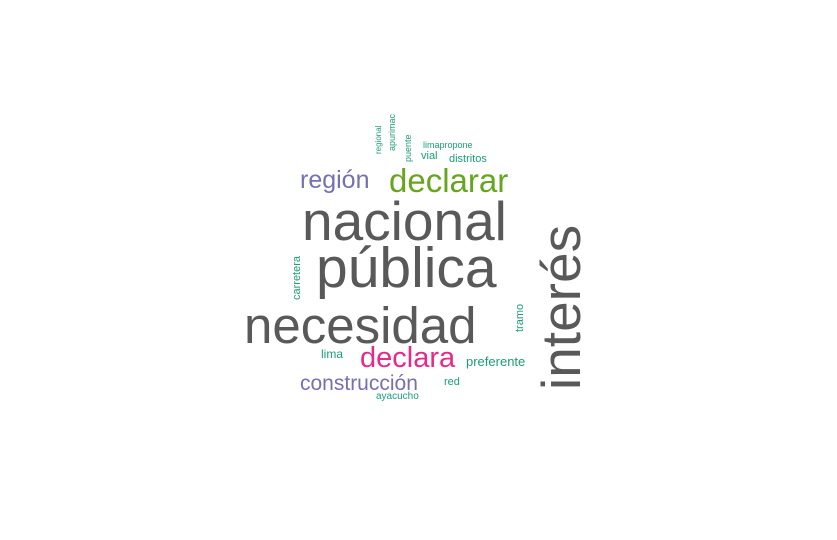 This screenshot has height=540, width=837. Describe the element at coordinates (378, 139) in the screenshot. I see `word-regional: regional` at that location.